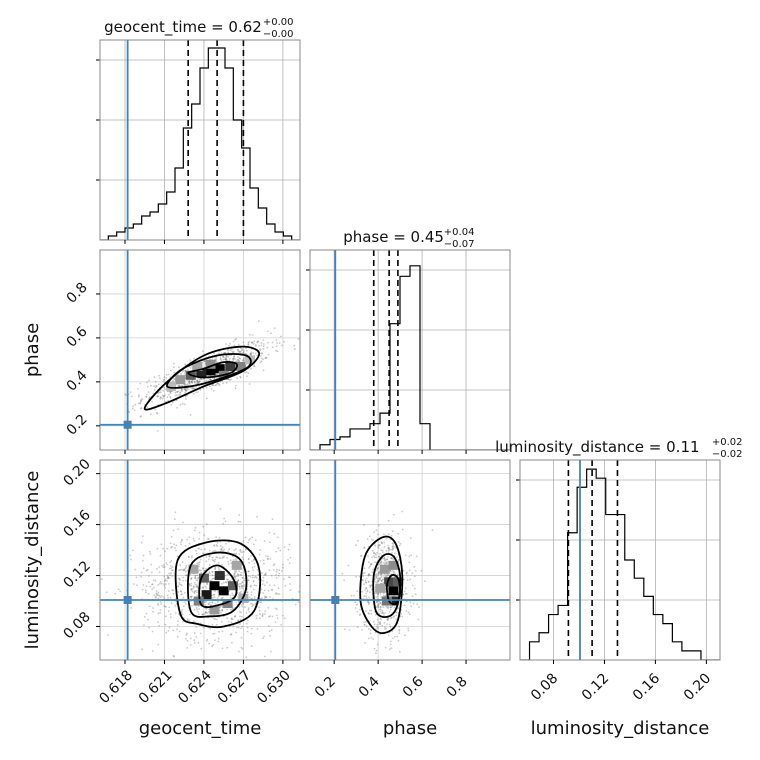 This screenshot has width=760, height=760. What do you see at coordinates (219, 576) in the screenshot?
I see `density-cell` at bounding box center [219, 576].